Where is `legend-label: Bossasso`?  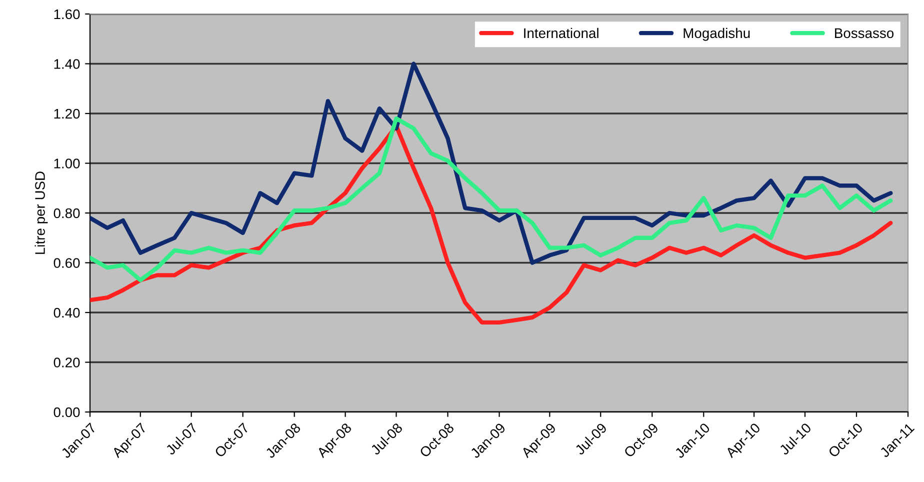 legend-label: Bossasso is located at coordinates (864, 33).